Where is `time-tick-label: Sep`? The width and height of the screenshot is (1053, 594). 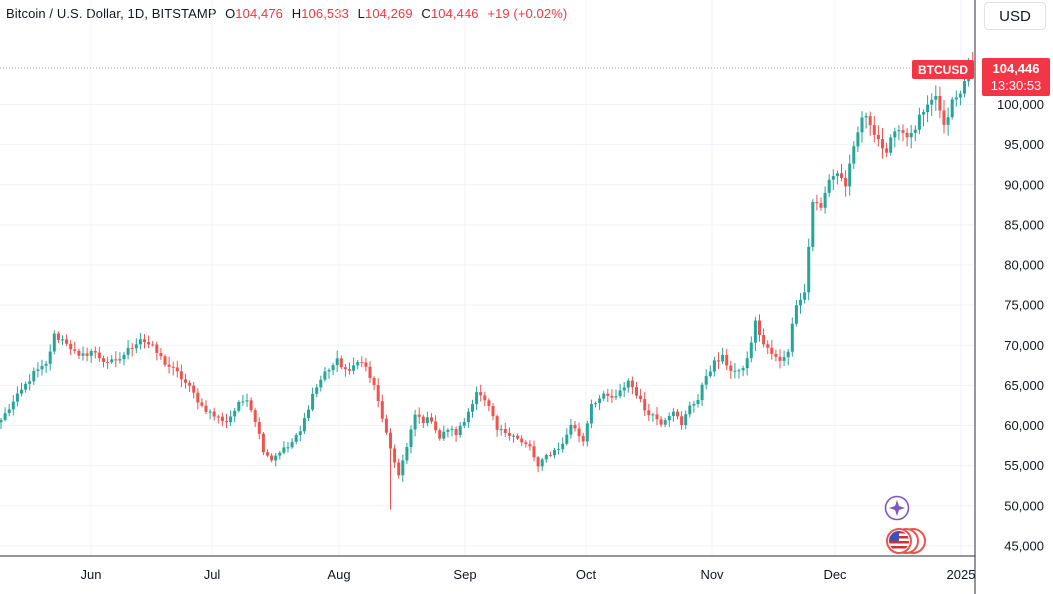 time-tick-label: Sep is located at coordinates (464, 574).